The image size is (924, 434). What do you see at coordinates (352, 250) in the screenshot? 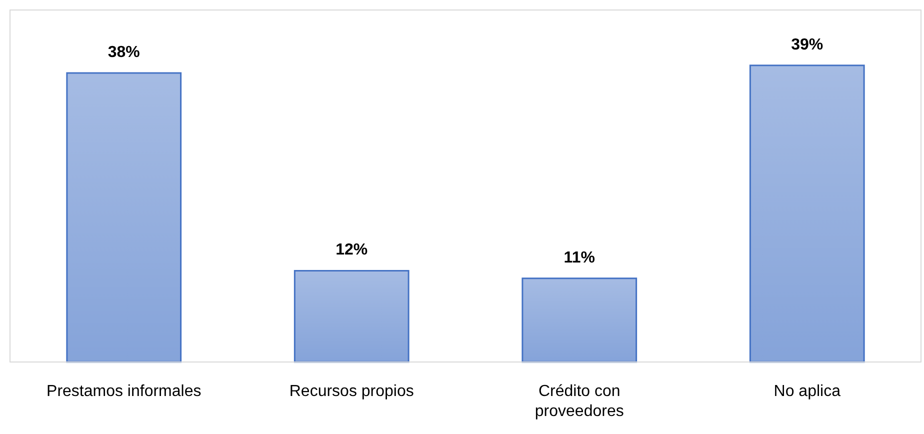
I see `data-label: 12%` at bounding box center [352, 250].